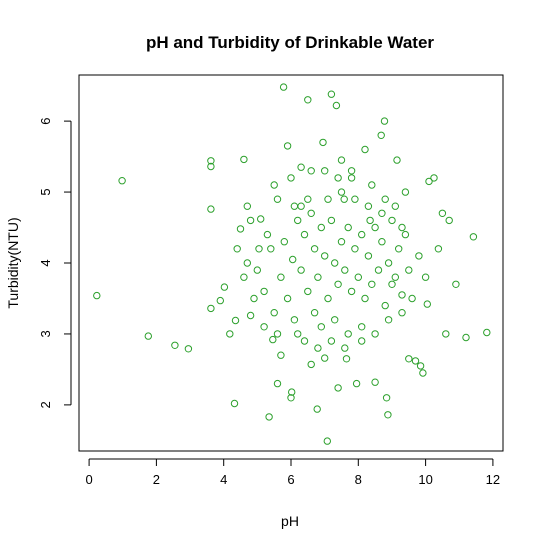 This screenshot has height=550, width=550. What do you see at coordinates (45, 120) in the screenshot?
I see `y-tick-label: 6` at bounding box center [45, 120].